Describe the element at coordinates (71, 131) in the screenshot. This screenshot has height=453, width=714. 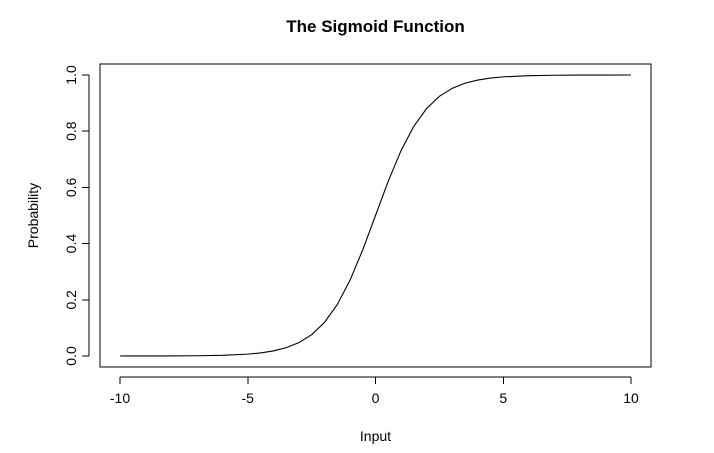
I see `y-tick-label: 0.8` at that location.